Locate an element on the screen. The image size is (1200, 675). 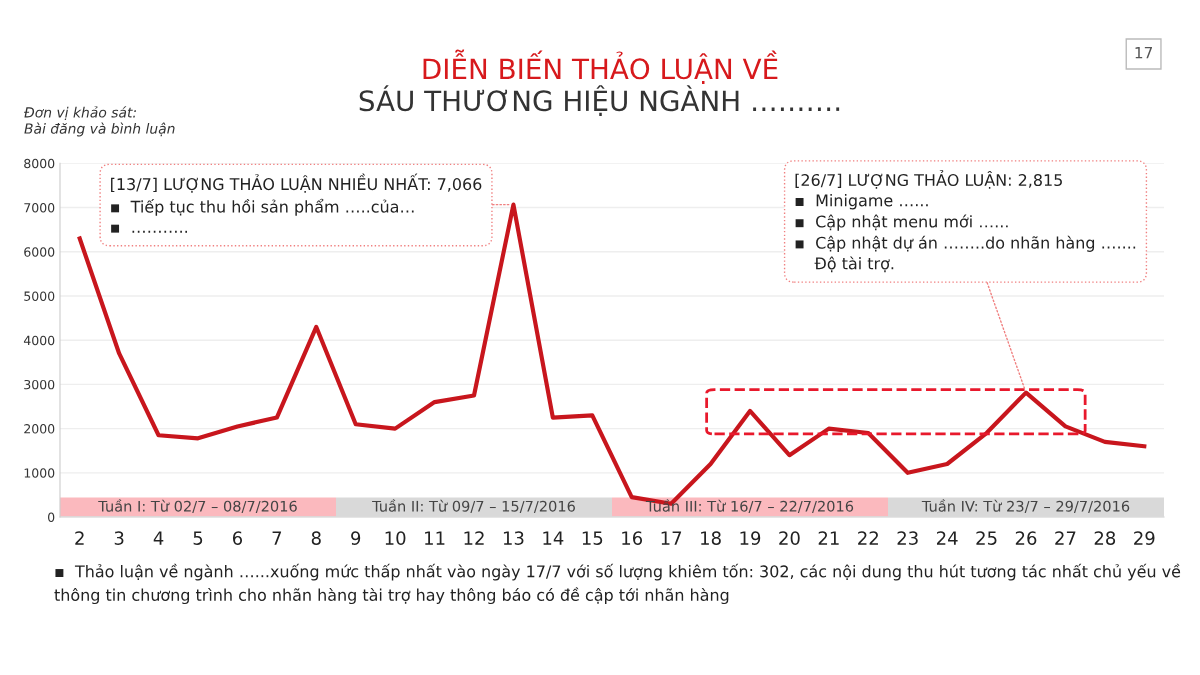
x-tick-label: 9 is located at coordinates (356, 538).